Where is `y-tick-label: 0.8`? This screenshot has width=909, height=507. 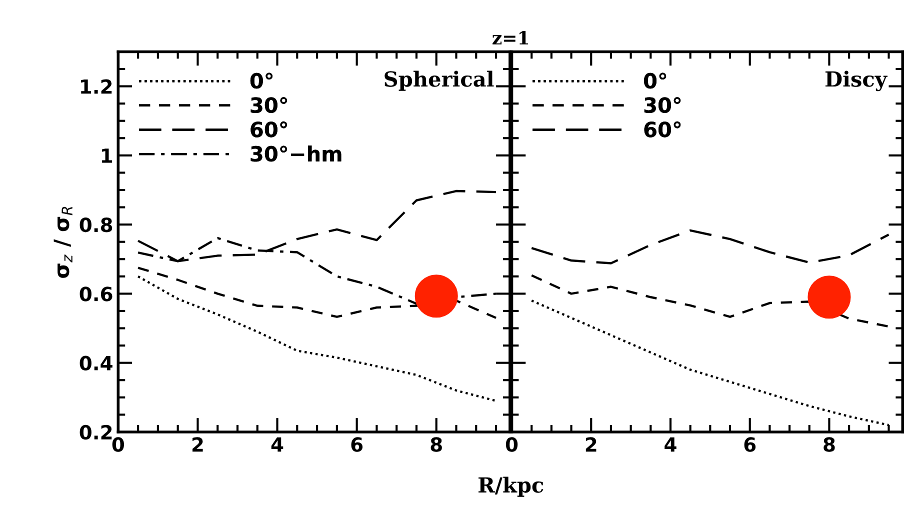
y-tick-label: 0.8 is located at coordinates (96, 225).